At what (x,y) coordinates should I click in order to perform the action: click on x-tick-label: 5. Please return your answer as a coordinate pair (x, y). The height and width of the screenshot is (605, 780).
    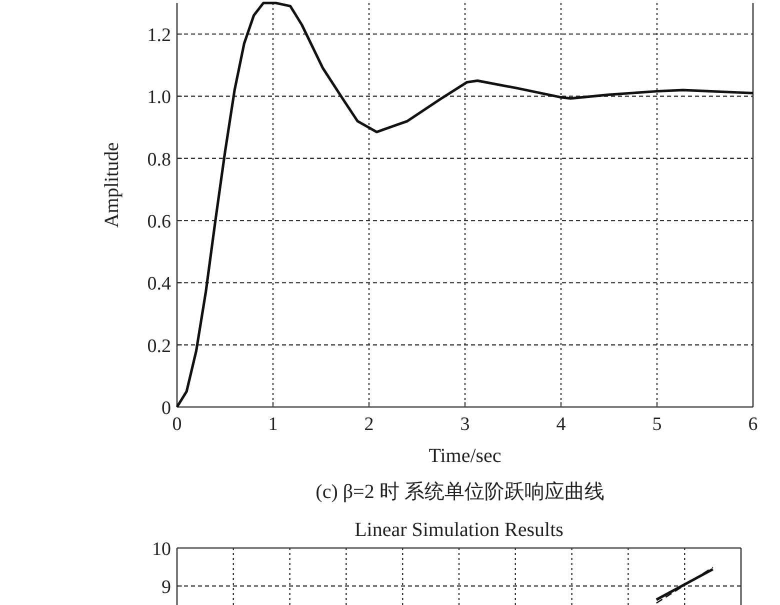
    Looking at the image, I should click on (657, 424).